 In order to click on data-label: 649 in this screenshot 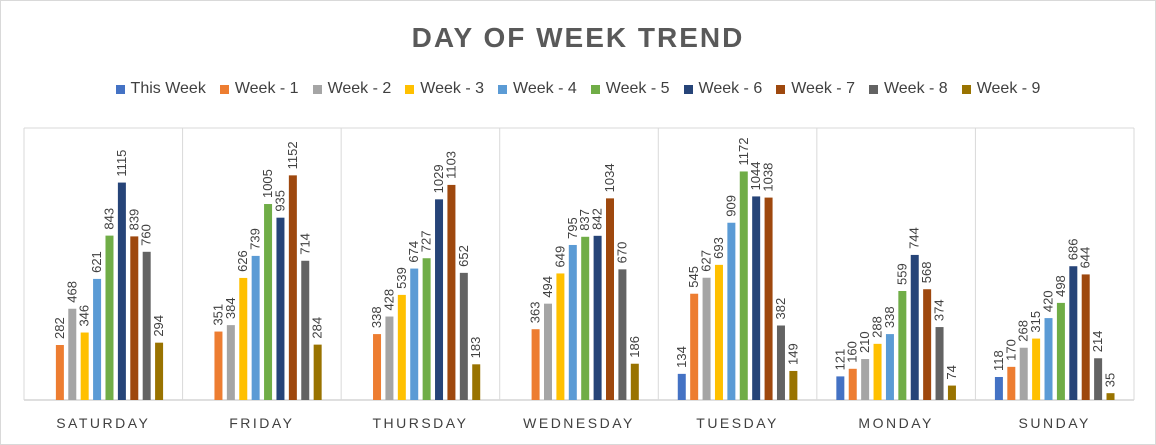, I will do `click(559, 257)`.